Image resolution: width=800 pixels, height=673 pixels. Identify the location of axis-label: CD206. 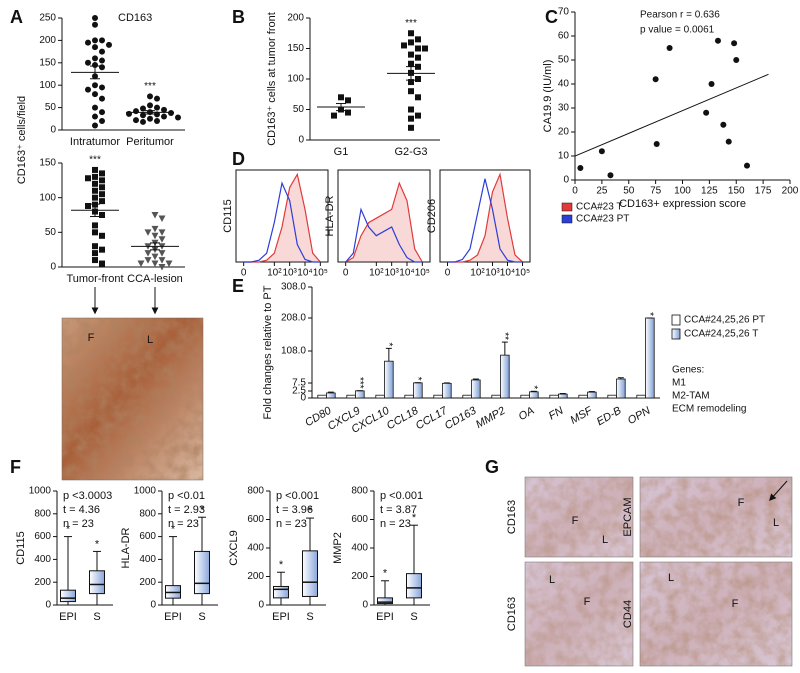
(432, 216).